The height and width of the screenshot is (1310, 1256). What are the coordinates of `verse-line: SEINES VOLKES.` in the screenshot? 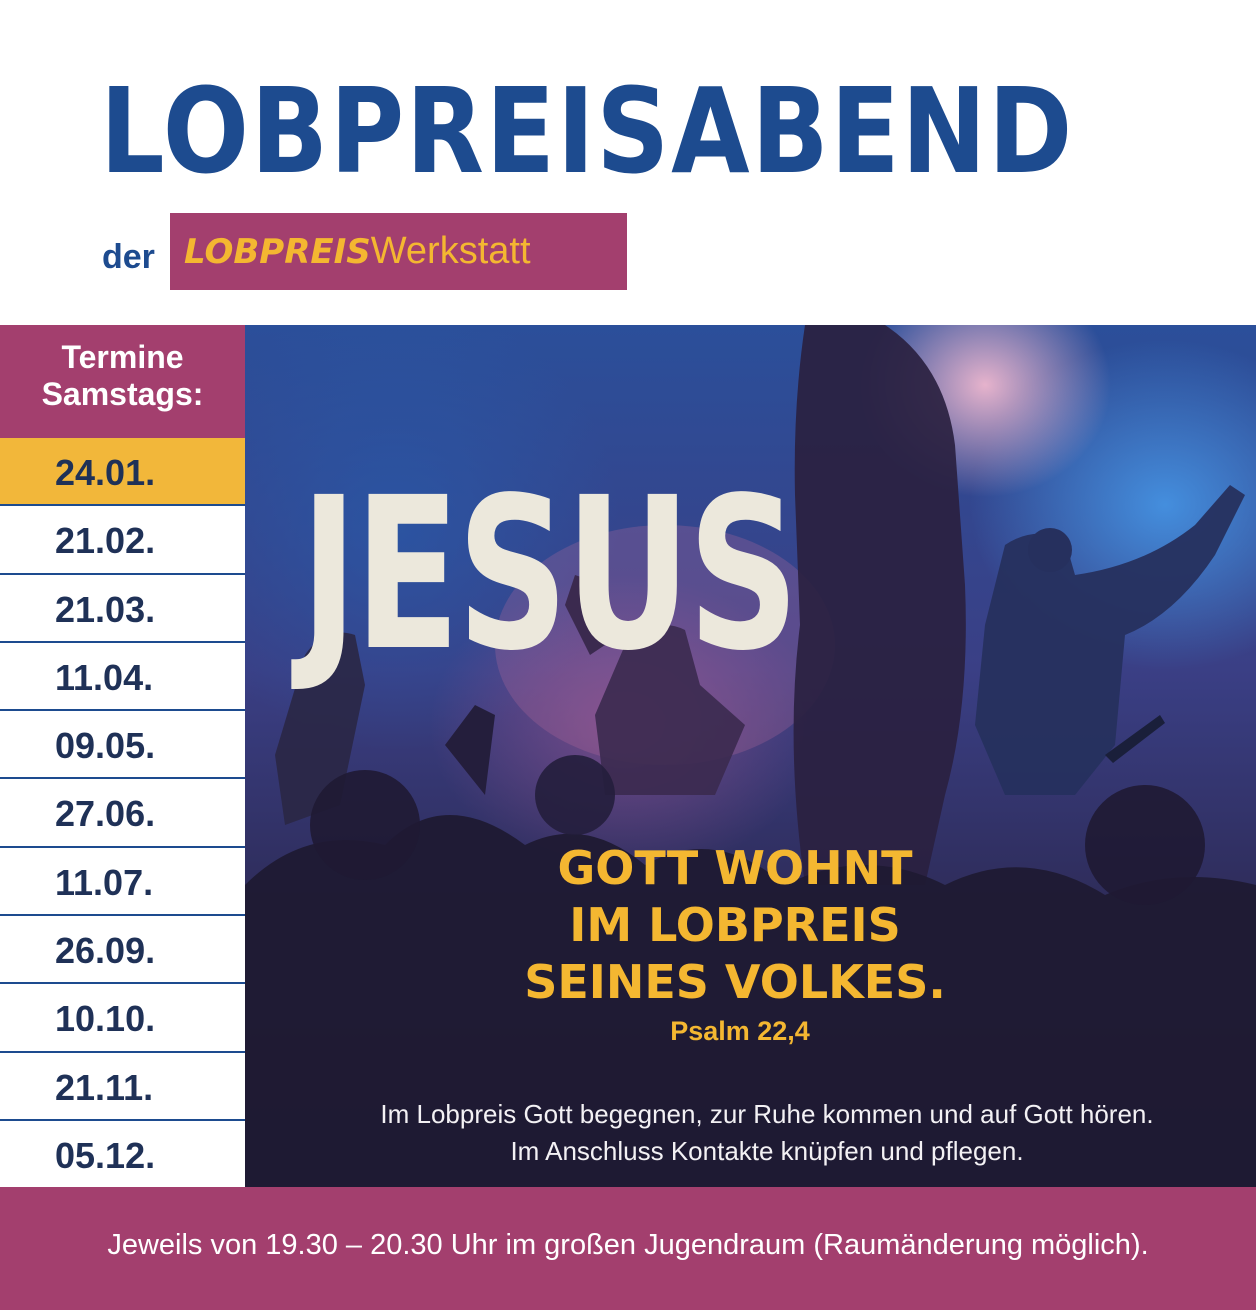 It's located at (735, 982).